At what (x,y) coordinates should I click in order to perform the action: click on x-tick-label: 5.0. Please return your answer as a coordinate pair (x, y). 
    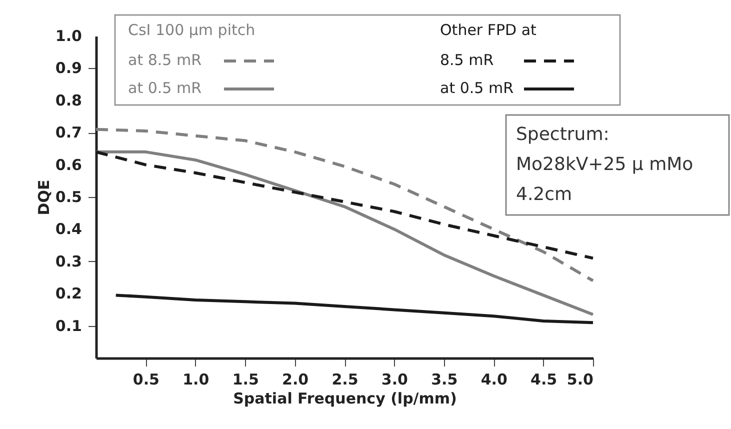
    Looking at the image, I should click on (580, 379).